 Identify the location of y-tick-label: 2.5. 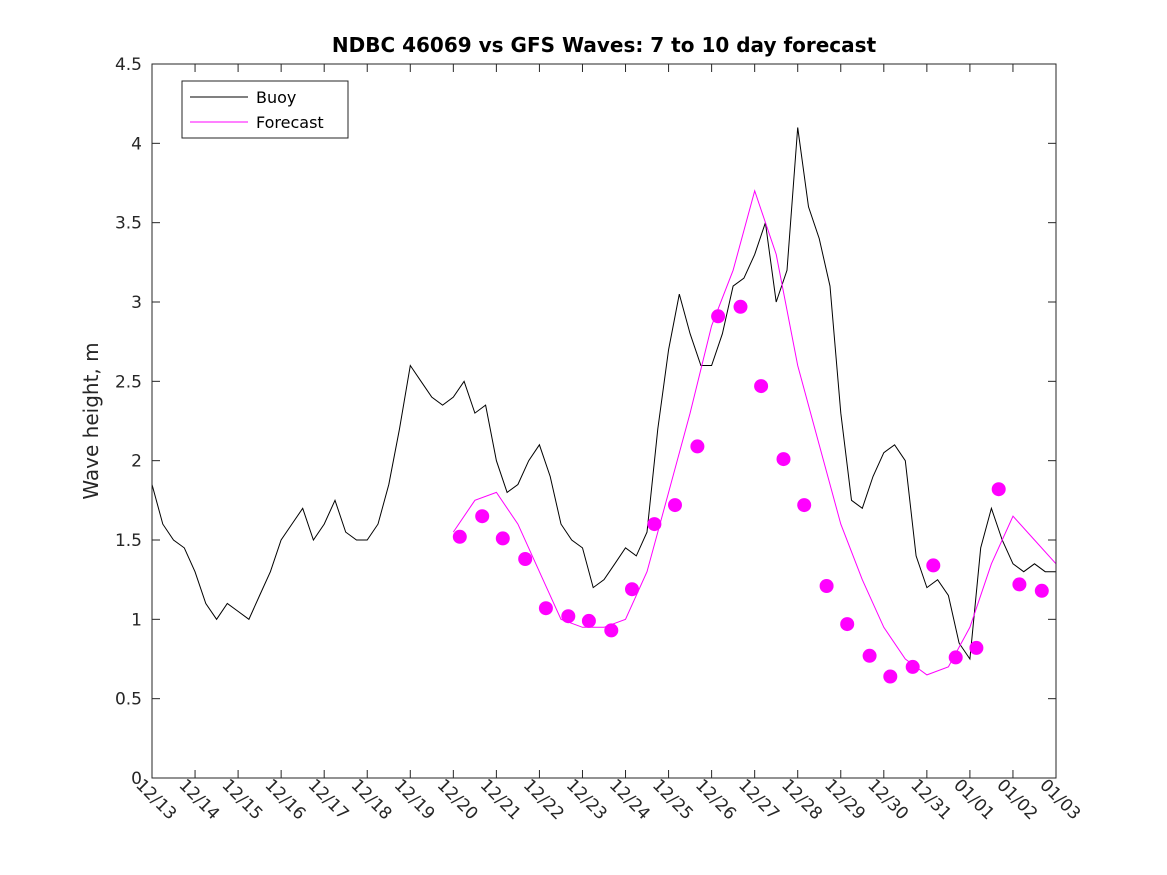
(128, 382).